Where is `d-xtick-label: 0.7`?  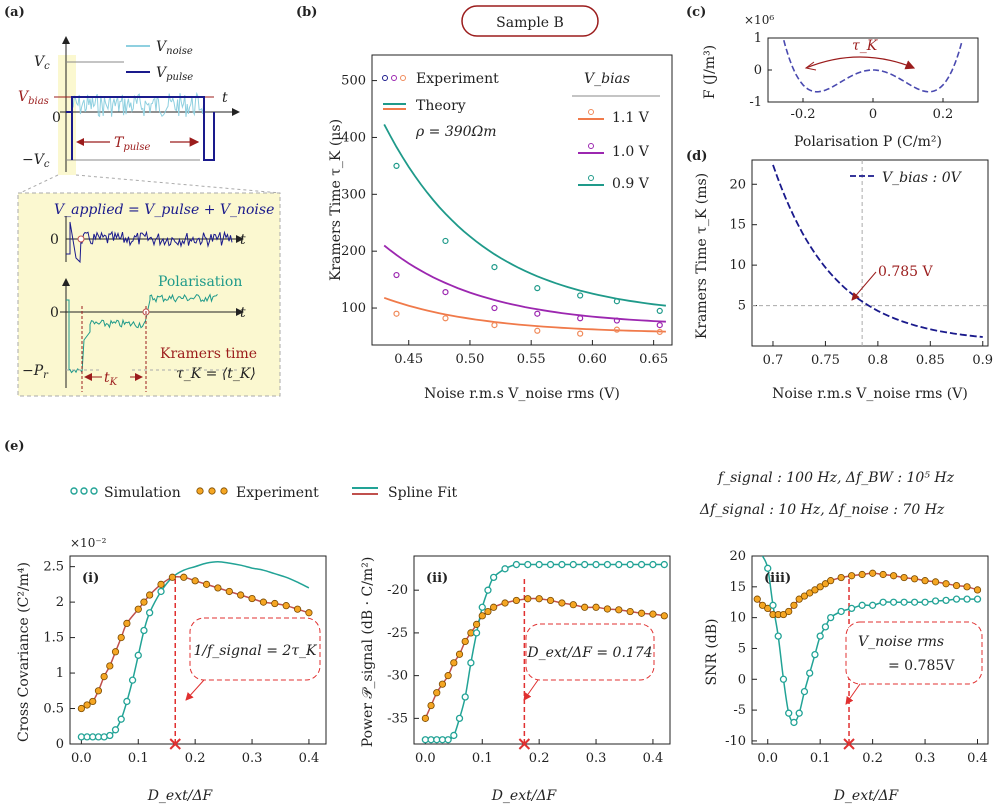
d-xtick-label: 0.7 is located at coordinates (773, 360).